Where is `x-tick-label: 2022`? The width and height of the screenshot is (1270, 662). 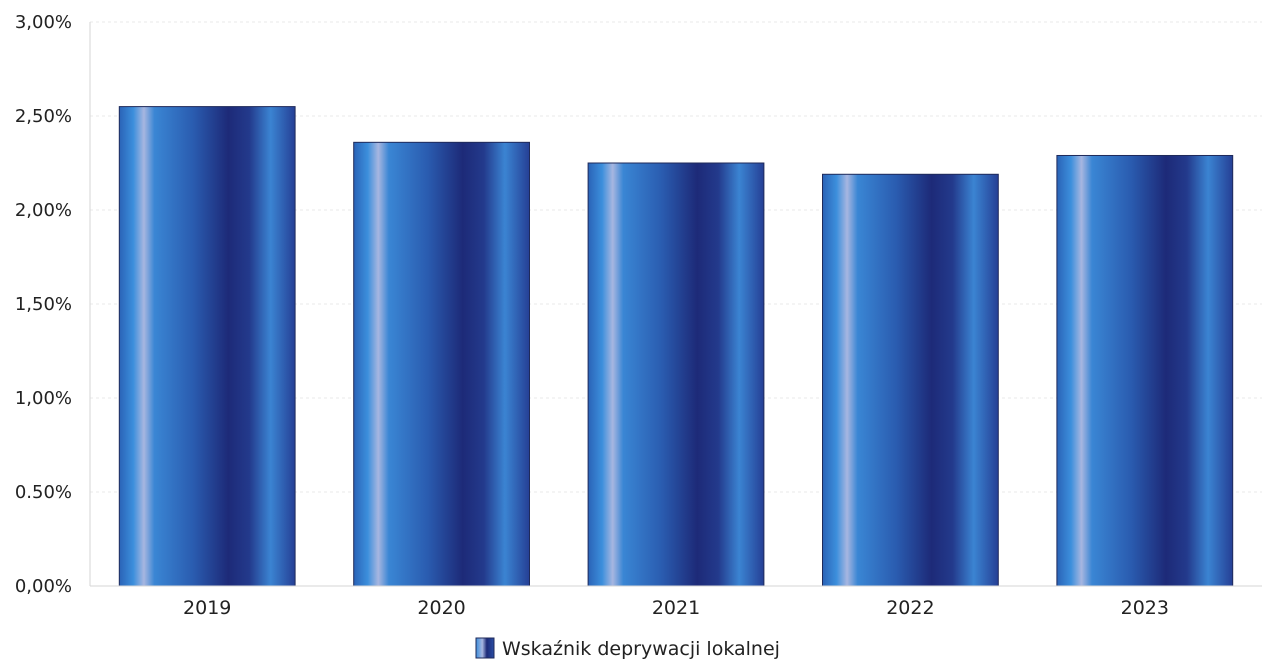 x-tick-label: 2022 is located at coordinates (910, 608).